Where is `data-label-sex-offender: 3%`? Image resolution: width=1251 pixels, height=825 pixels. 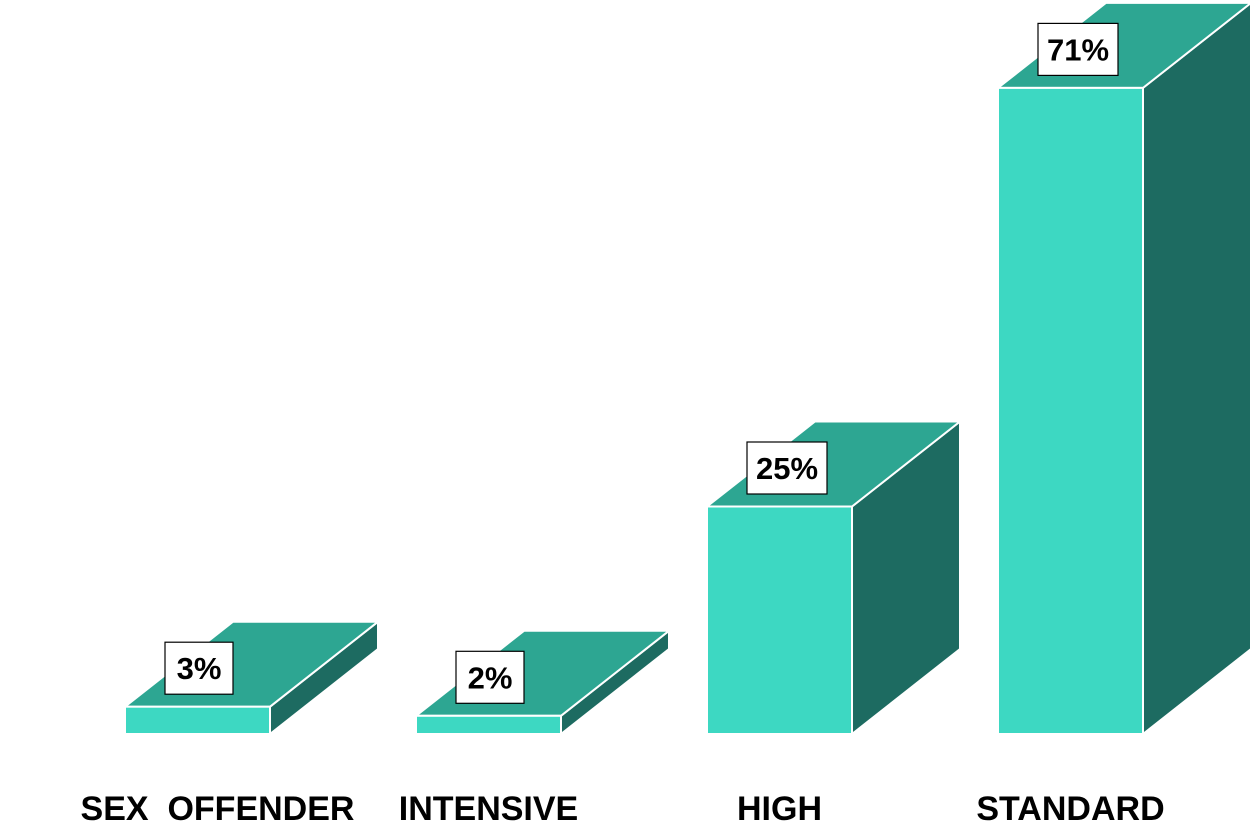 data-label-sex-offender: 3% is located at coordinates (199, 668).